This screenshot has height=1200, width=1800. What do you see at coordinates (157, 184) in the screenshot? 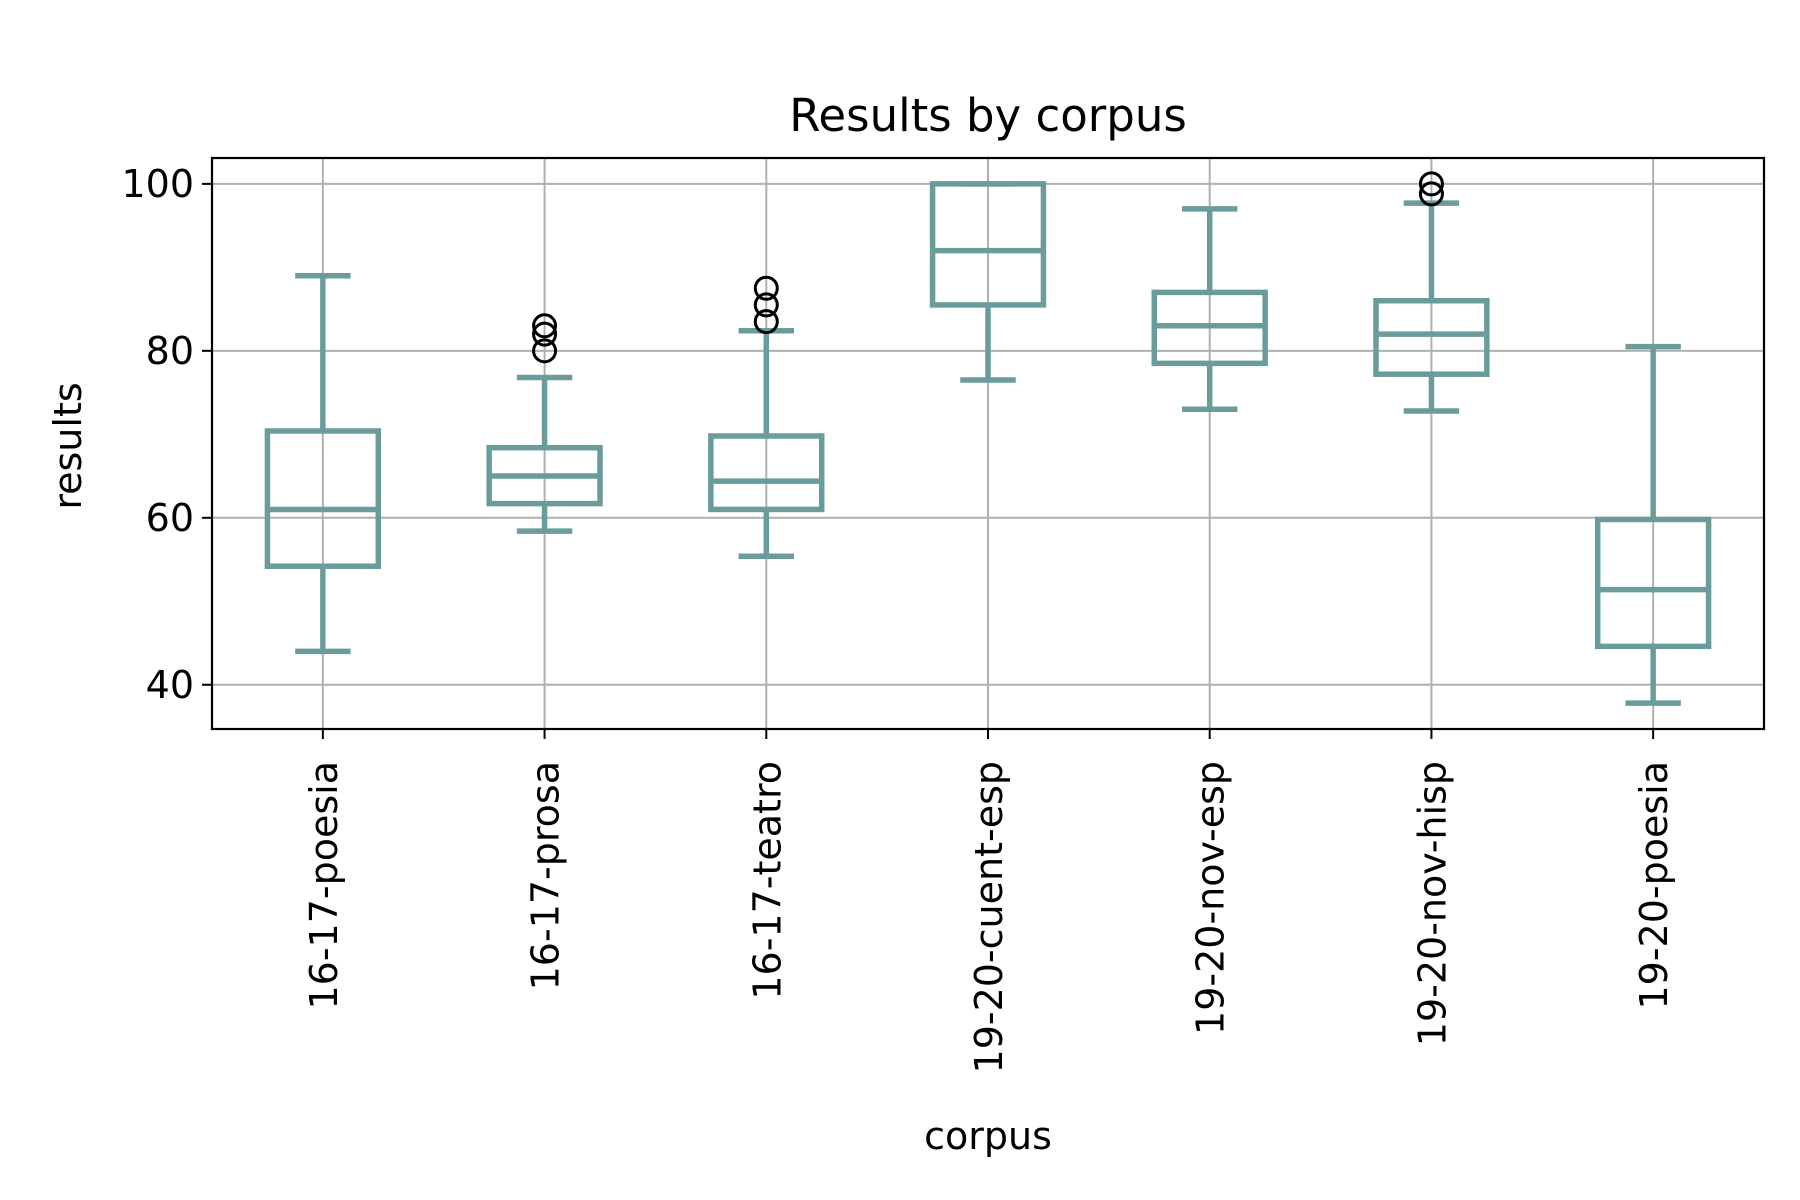
I see `y-tick-label: 100` at bounding box center [157, 184].